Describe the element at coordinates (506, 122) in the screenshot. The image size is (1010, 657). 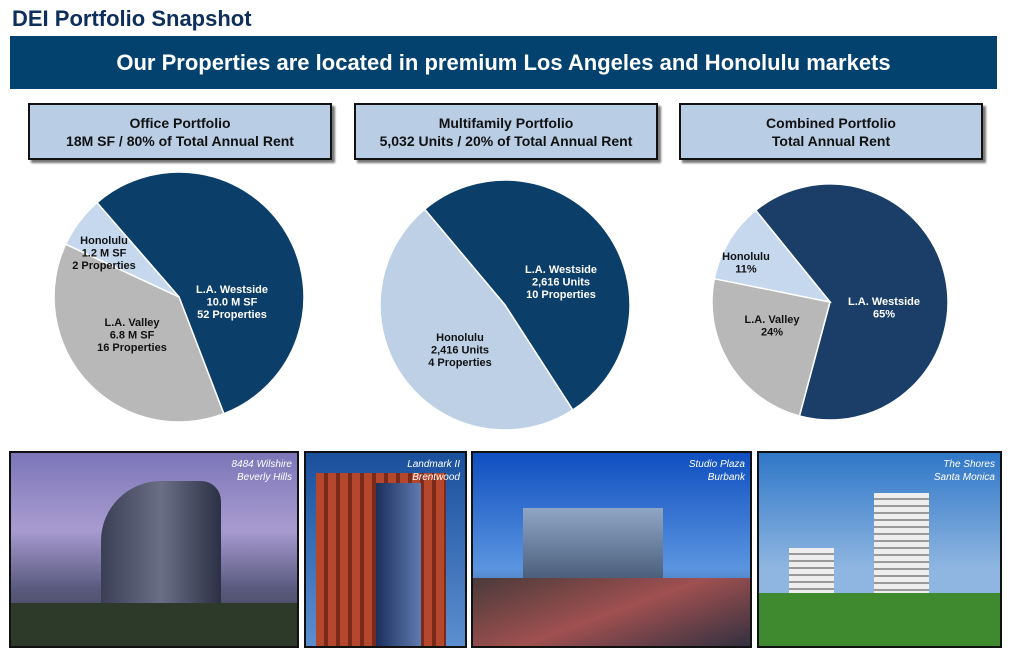
I see `multifamily-title: Multifamily Portfolio` at that location.